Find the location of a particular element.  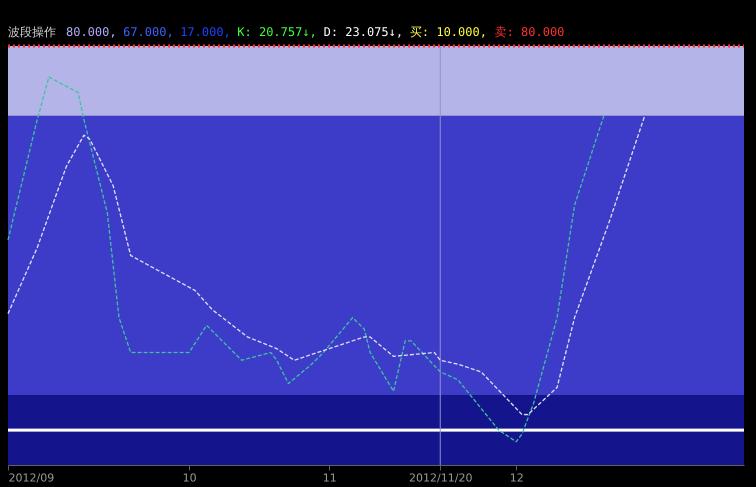

text: 买: 10.000, is located at coordinates (448, 32).